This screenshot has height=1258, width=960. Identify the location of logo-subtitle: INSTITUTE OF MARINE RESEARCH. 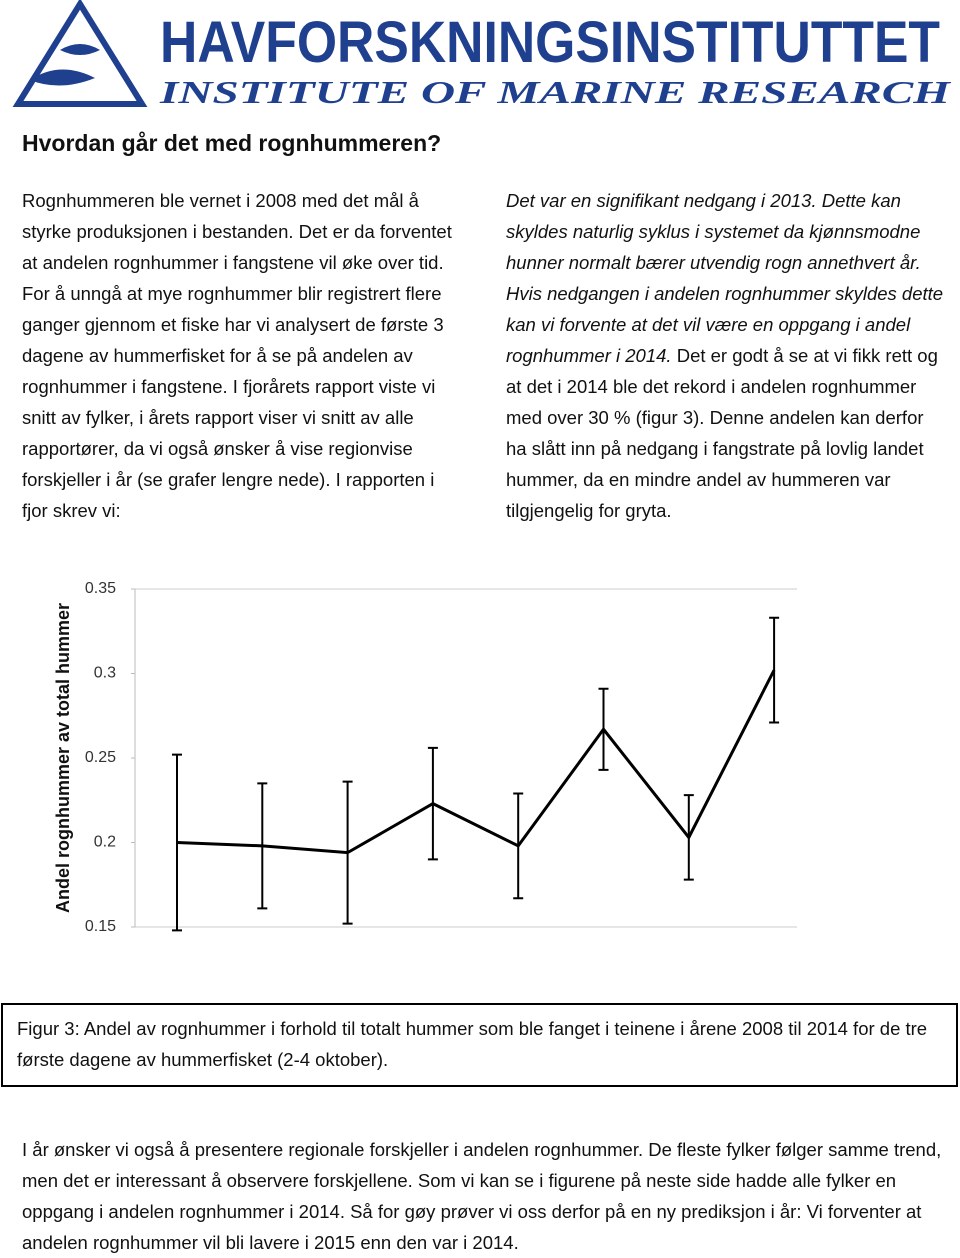
(555, 92).